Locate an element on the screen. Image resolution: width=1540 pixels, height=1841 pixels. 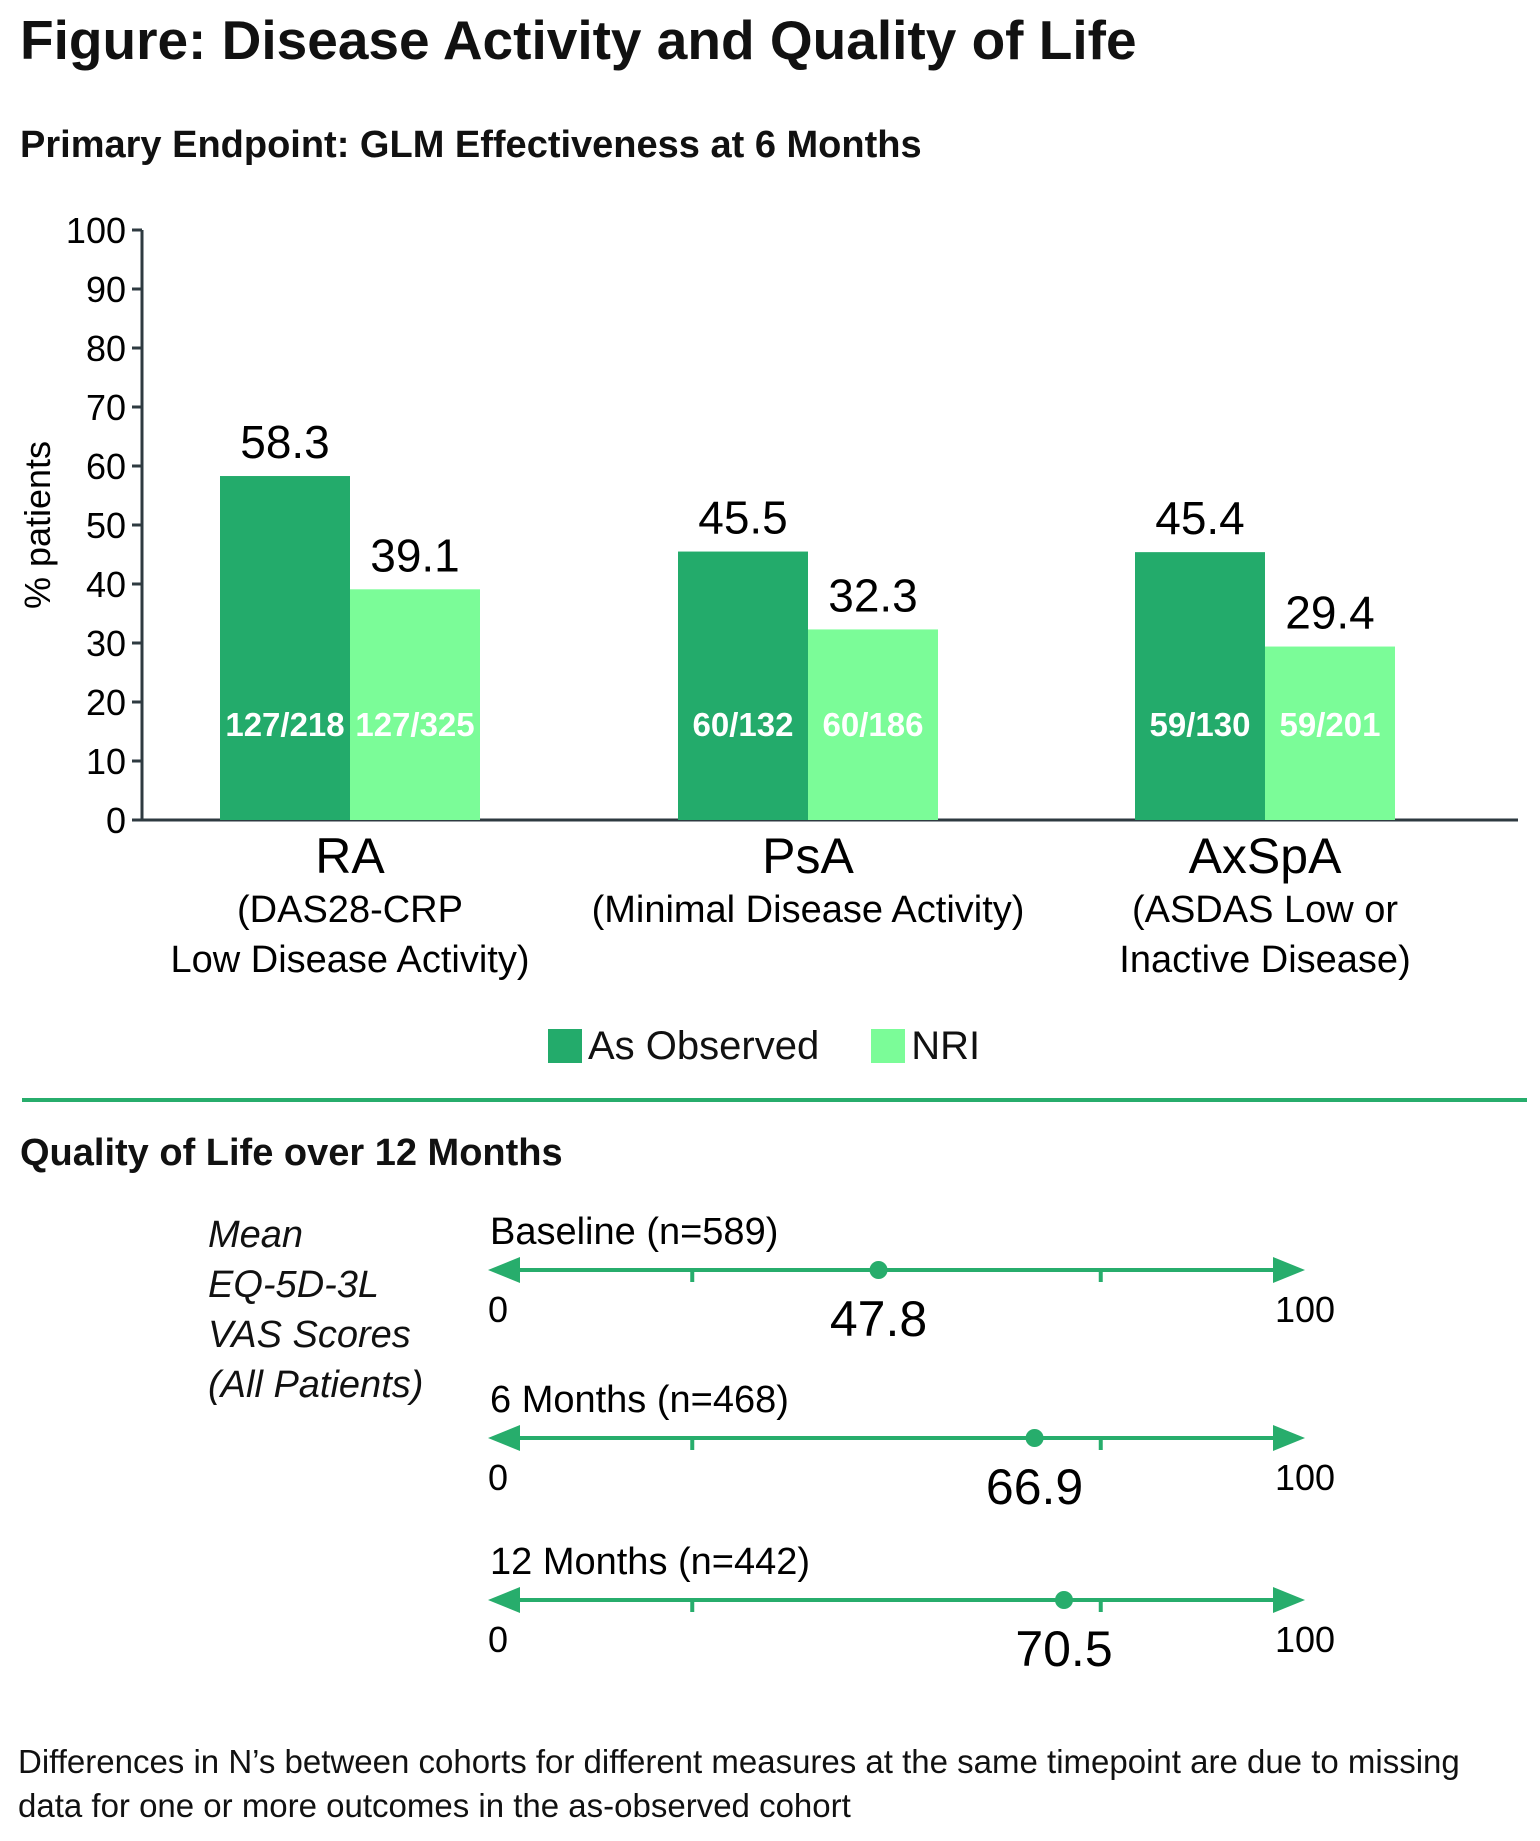
y-tick-label: 0 is located at coordinates (116, 820).